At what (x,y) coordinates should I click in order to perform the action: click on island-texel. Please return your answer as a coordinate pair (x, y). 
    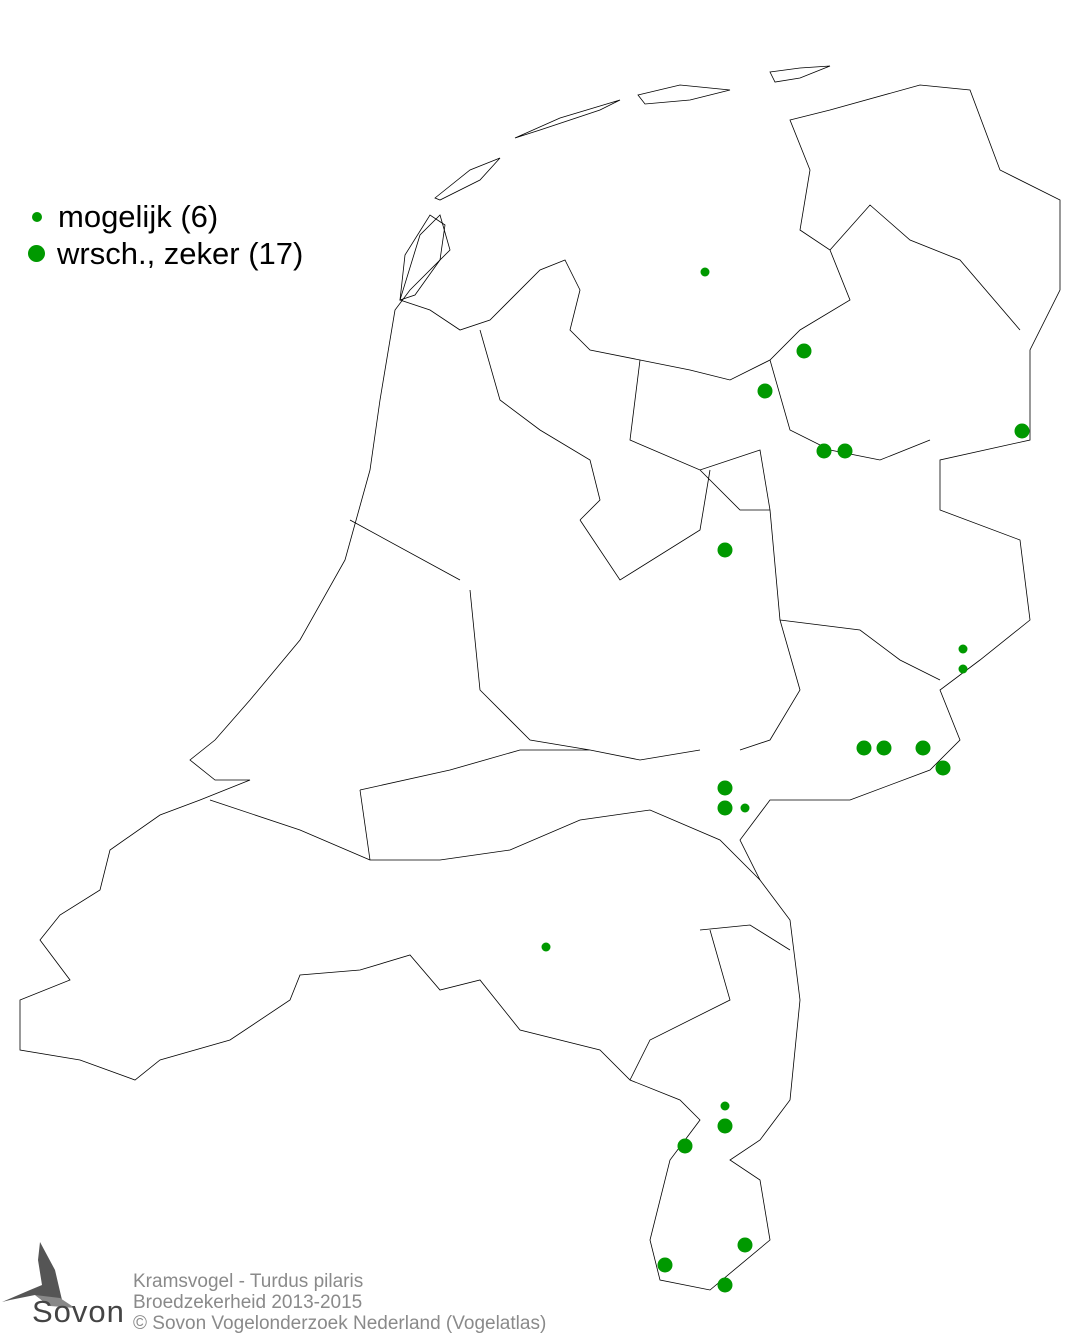
    Looking at the image, I should click on (422, 257).